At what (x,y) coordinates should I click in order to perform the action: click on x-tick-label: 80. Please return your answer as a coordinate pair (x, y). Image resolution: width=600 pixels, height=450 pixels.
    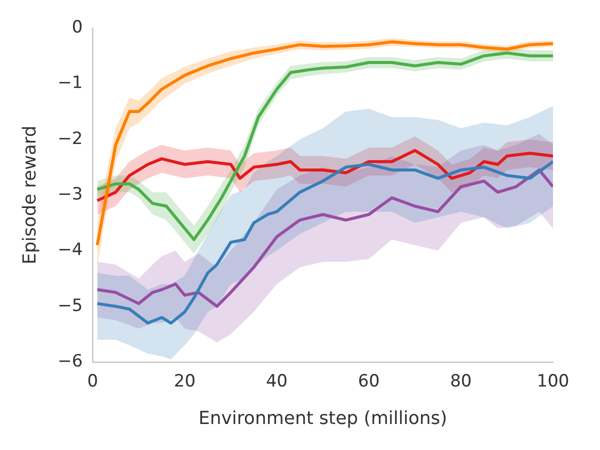
    Looking at the image, I should click on (461, 382).